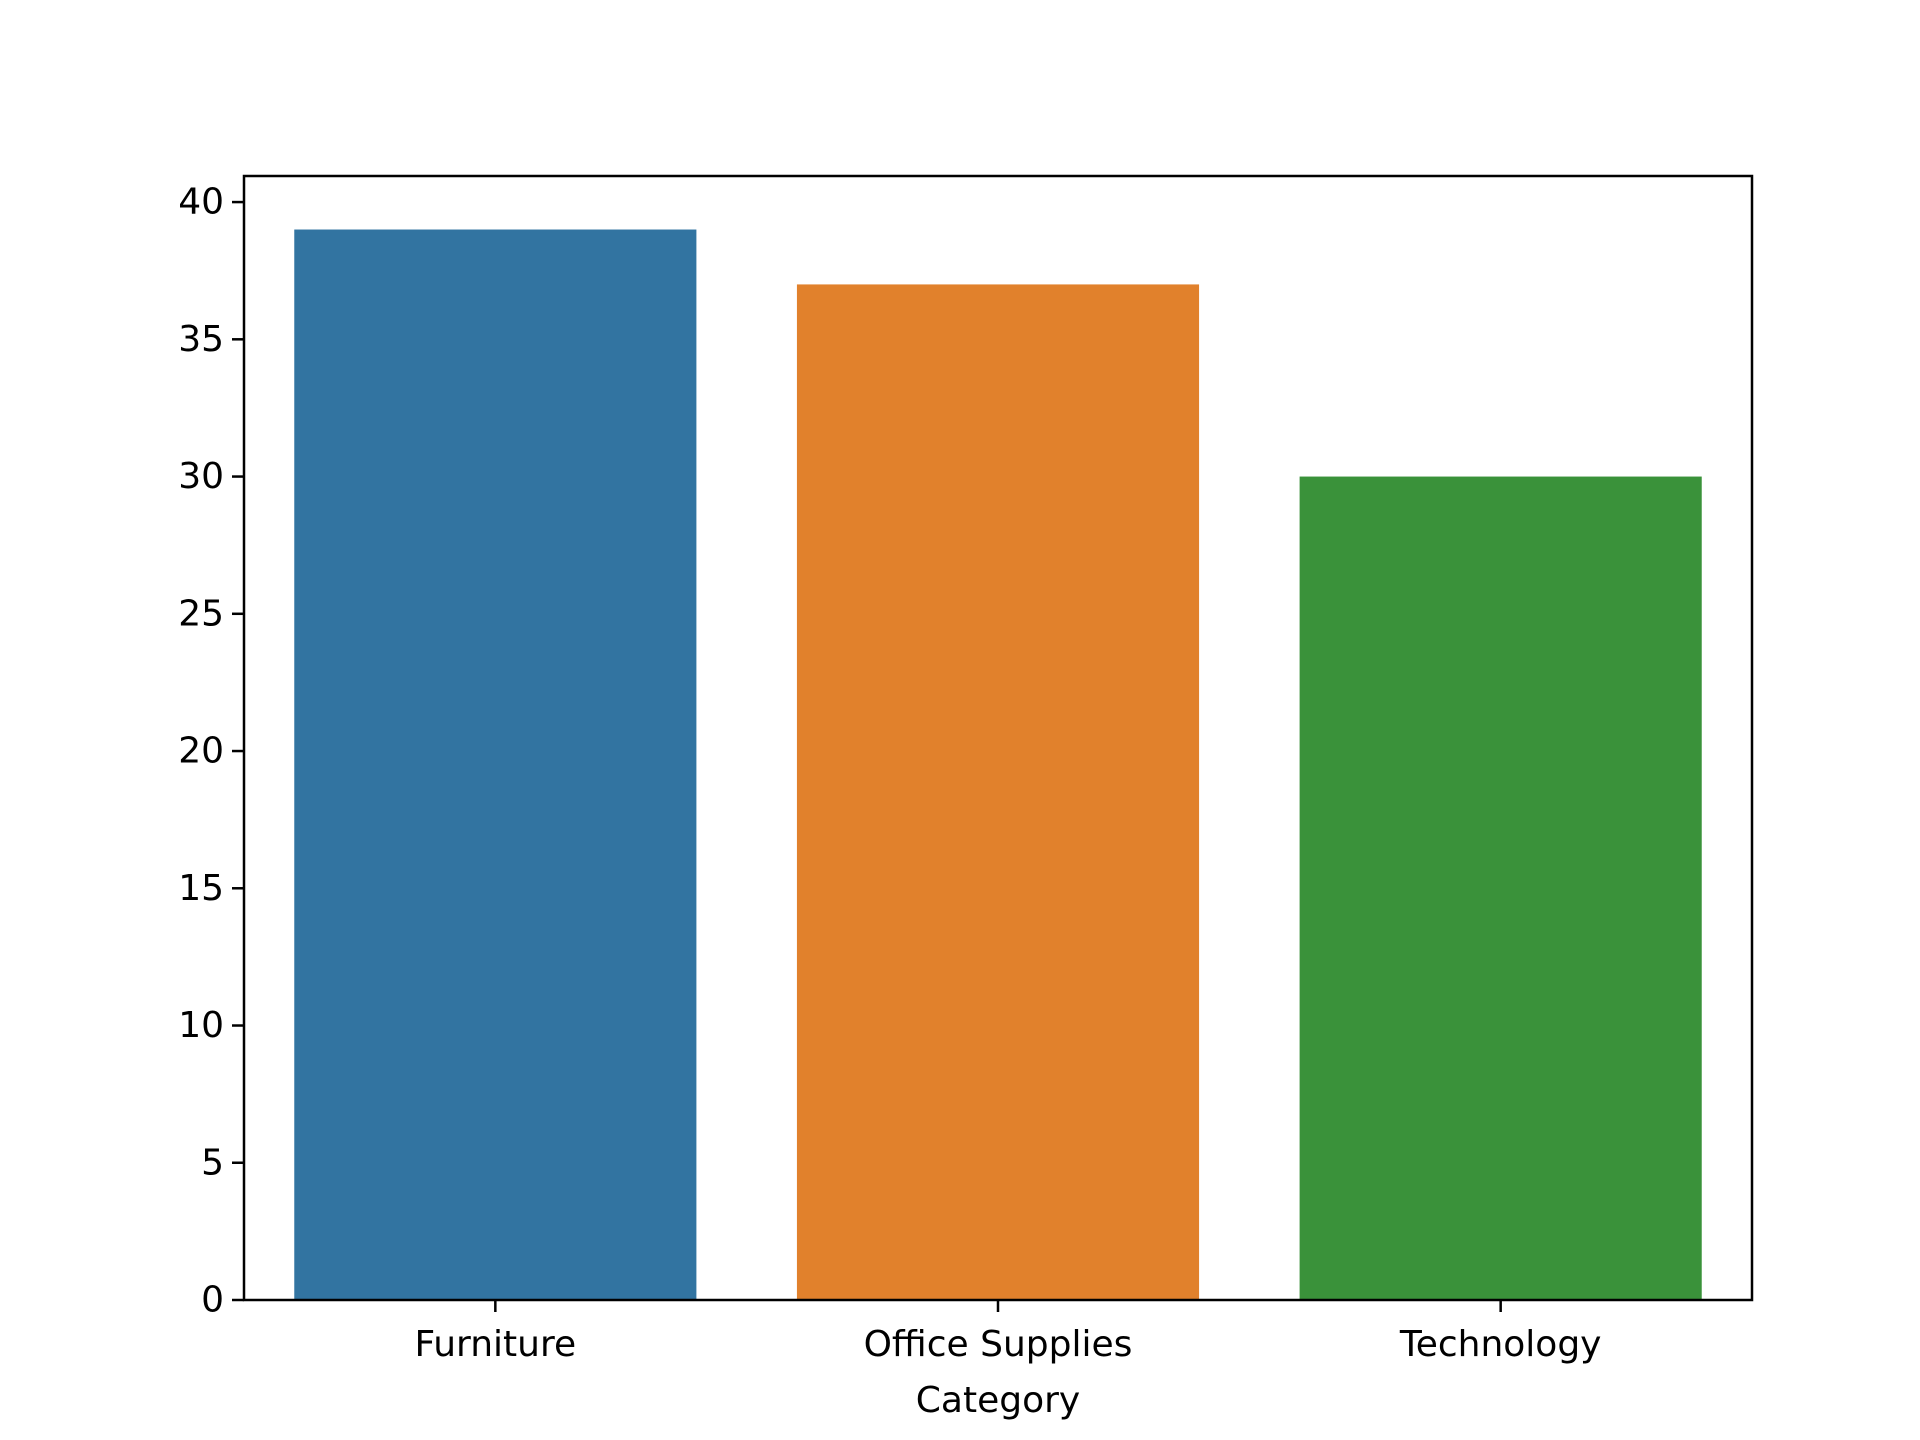  What do you see at coordinates (998, 792) in the screenshot?
I see `bar-office-supplies` at bounding box center [998, 792].